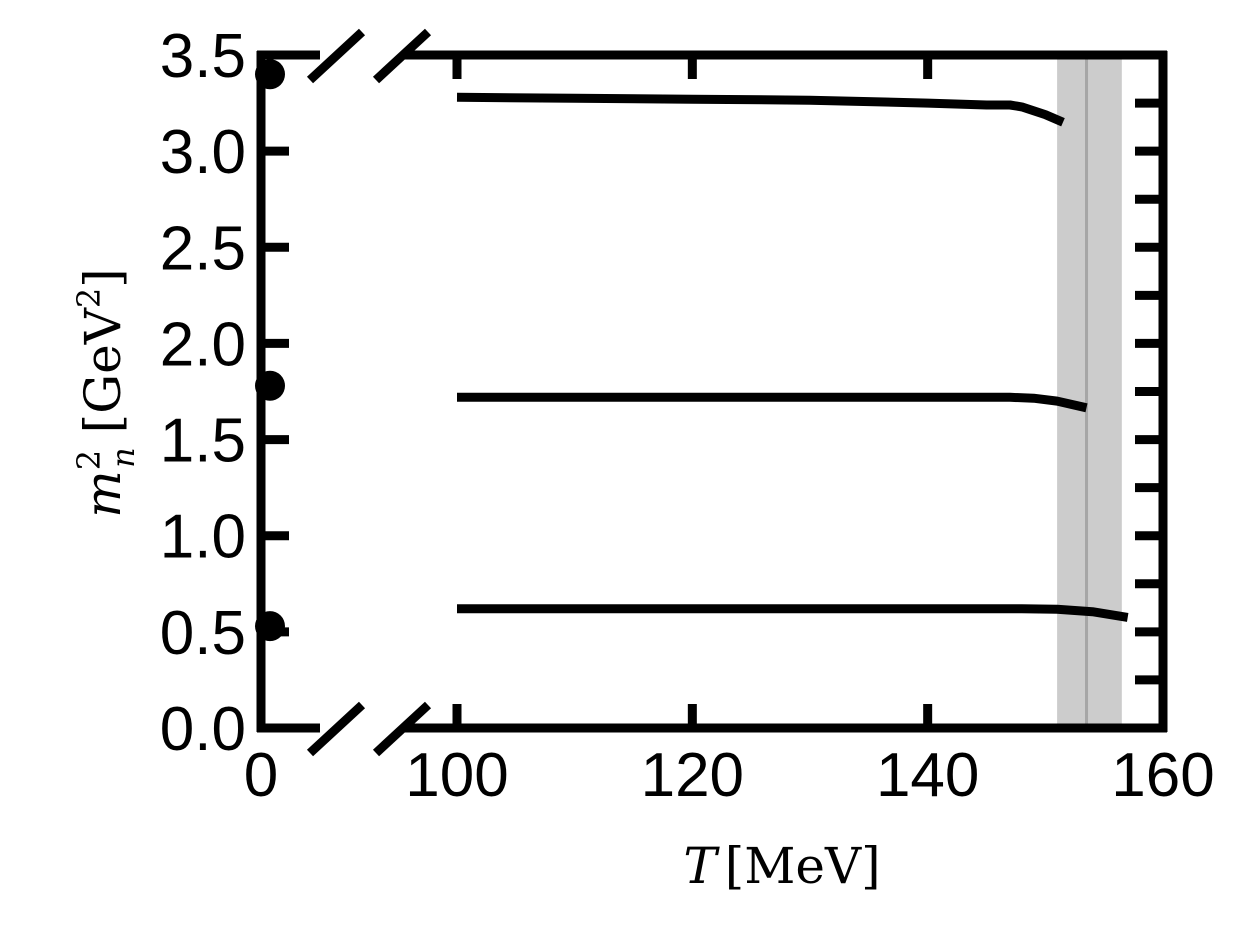  I want to click on x-tick-labels: 0 100 120 140 160, so click(729, 775).